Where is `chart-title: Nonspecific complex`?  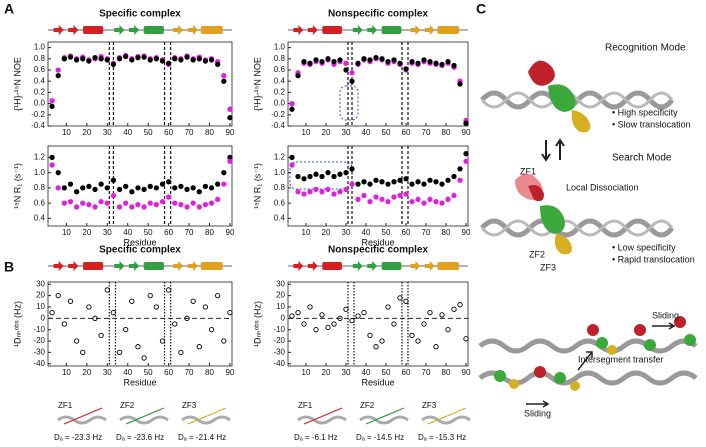
chart-title: Nonspecific complex is located at coordinates (378, 250).